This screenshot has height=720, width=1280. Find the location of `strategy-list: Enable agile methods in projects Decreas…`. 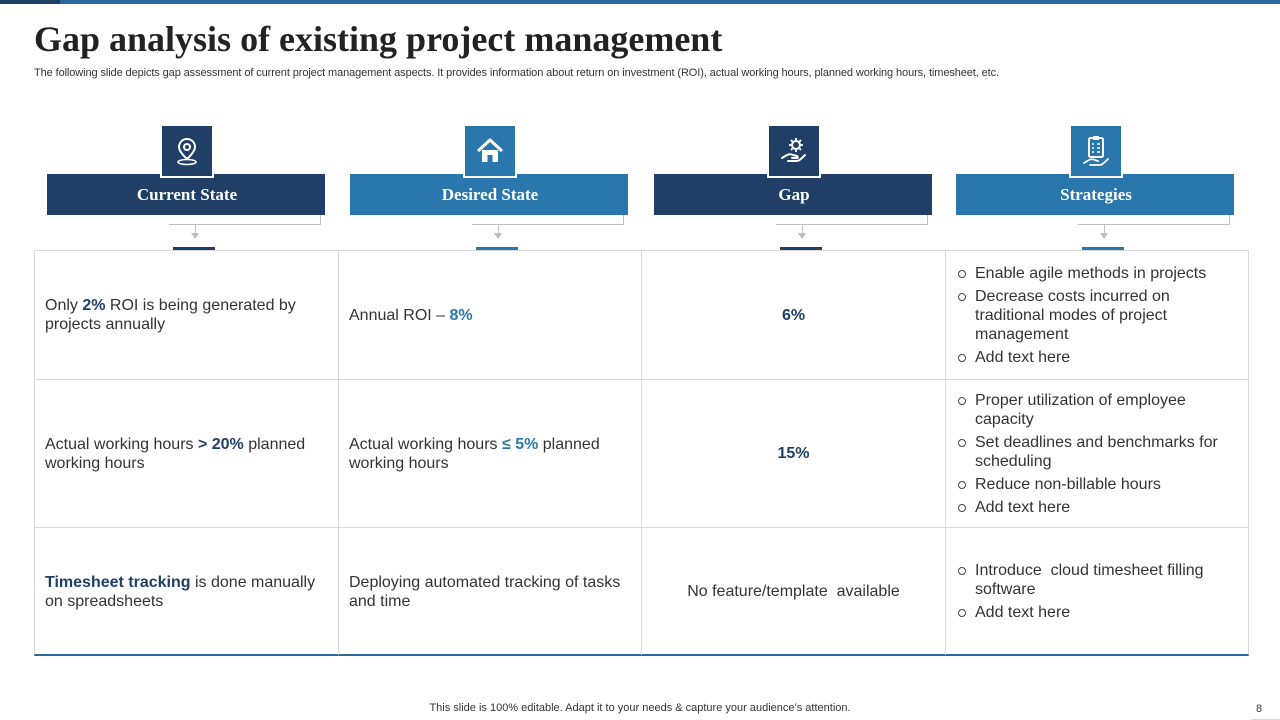

strategy-list: Enable agile methods in projects Decreas… is located at coordinates (1097, 315).